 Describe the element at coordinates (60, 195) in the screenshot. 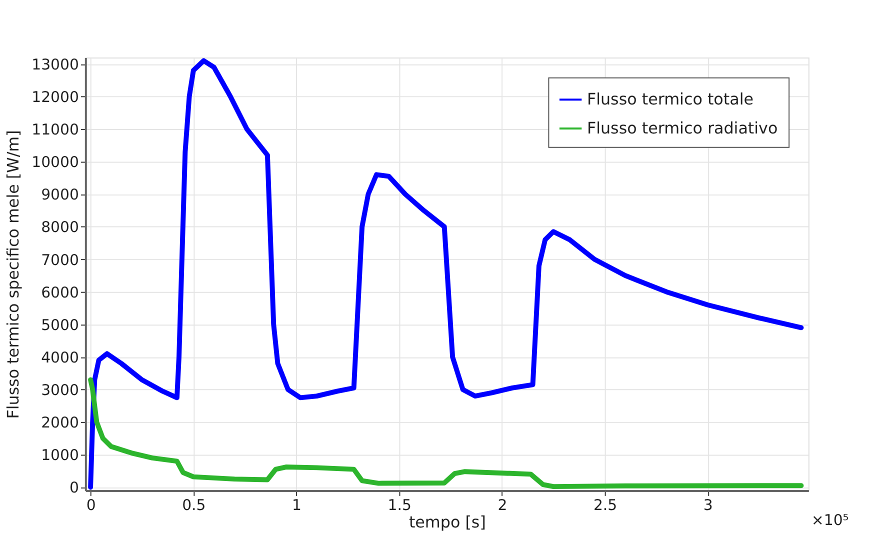

I see `y-tick-label: 9000` at that location.